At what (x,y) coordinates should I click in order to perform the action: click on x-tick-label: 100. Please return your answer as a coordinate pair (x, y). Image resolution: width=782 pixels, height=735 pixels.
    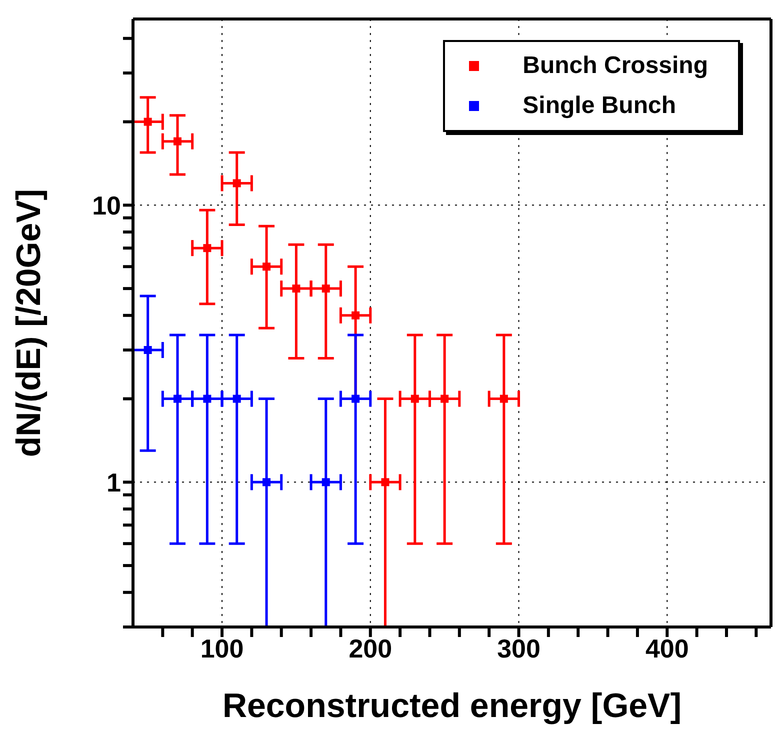
    Looking at the image, I should click on (222, 648).